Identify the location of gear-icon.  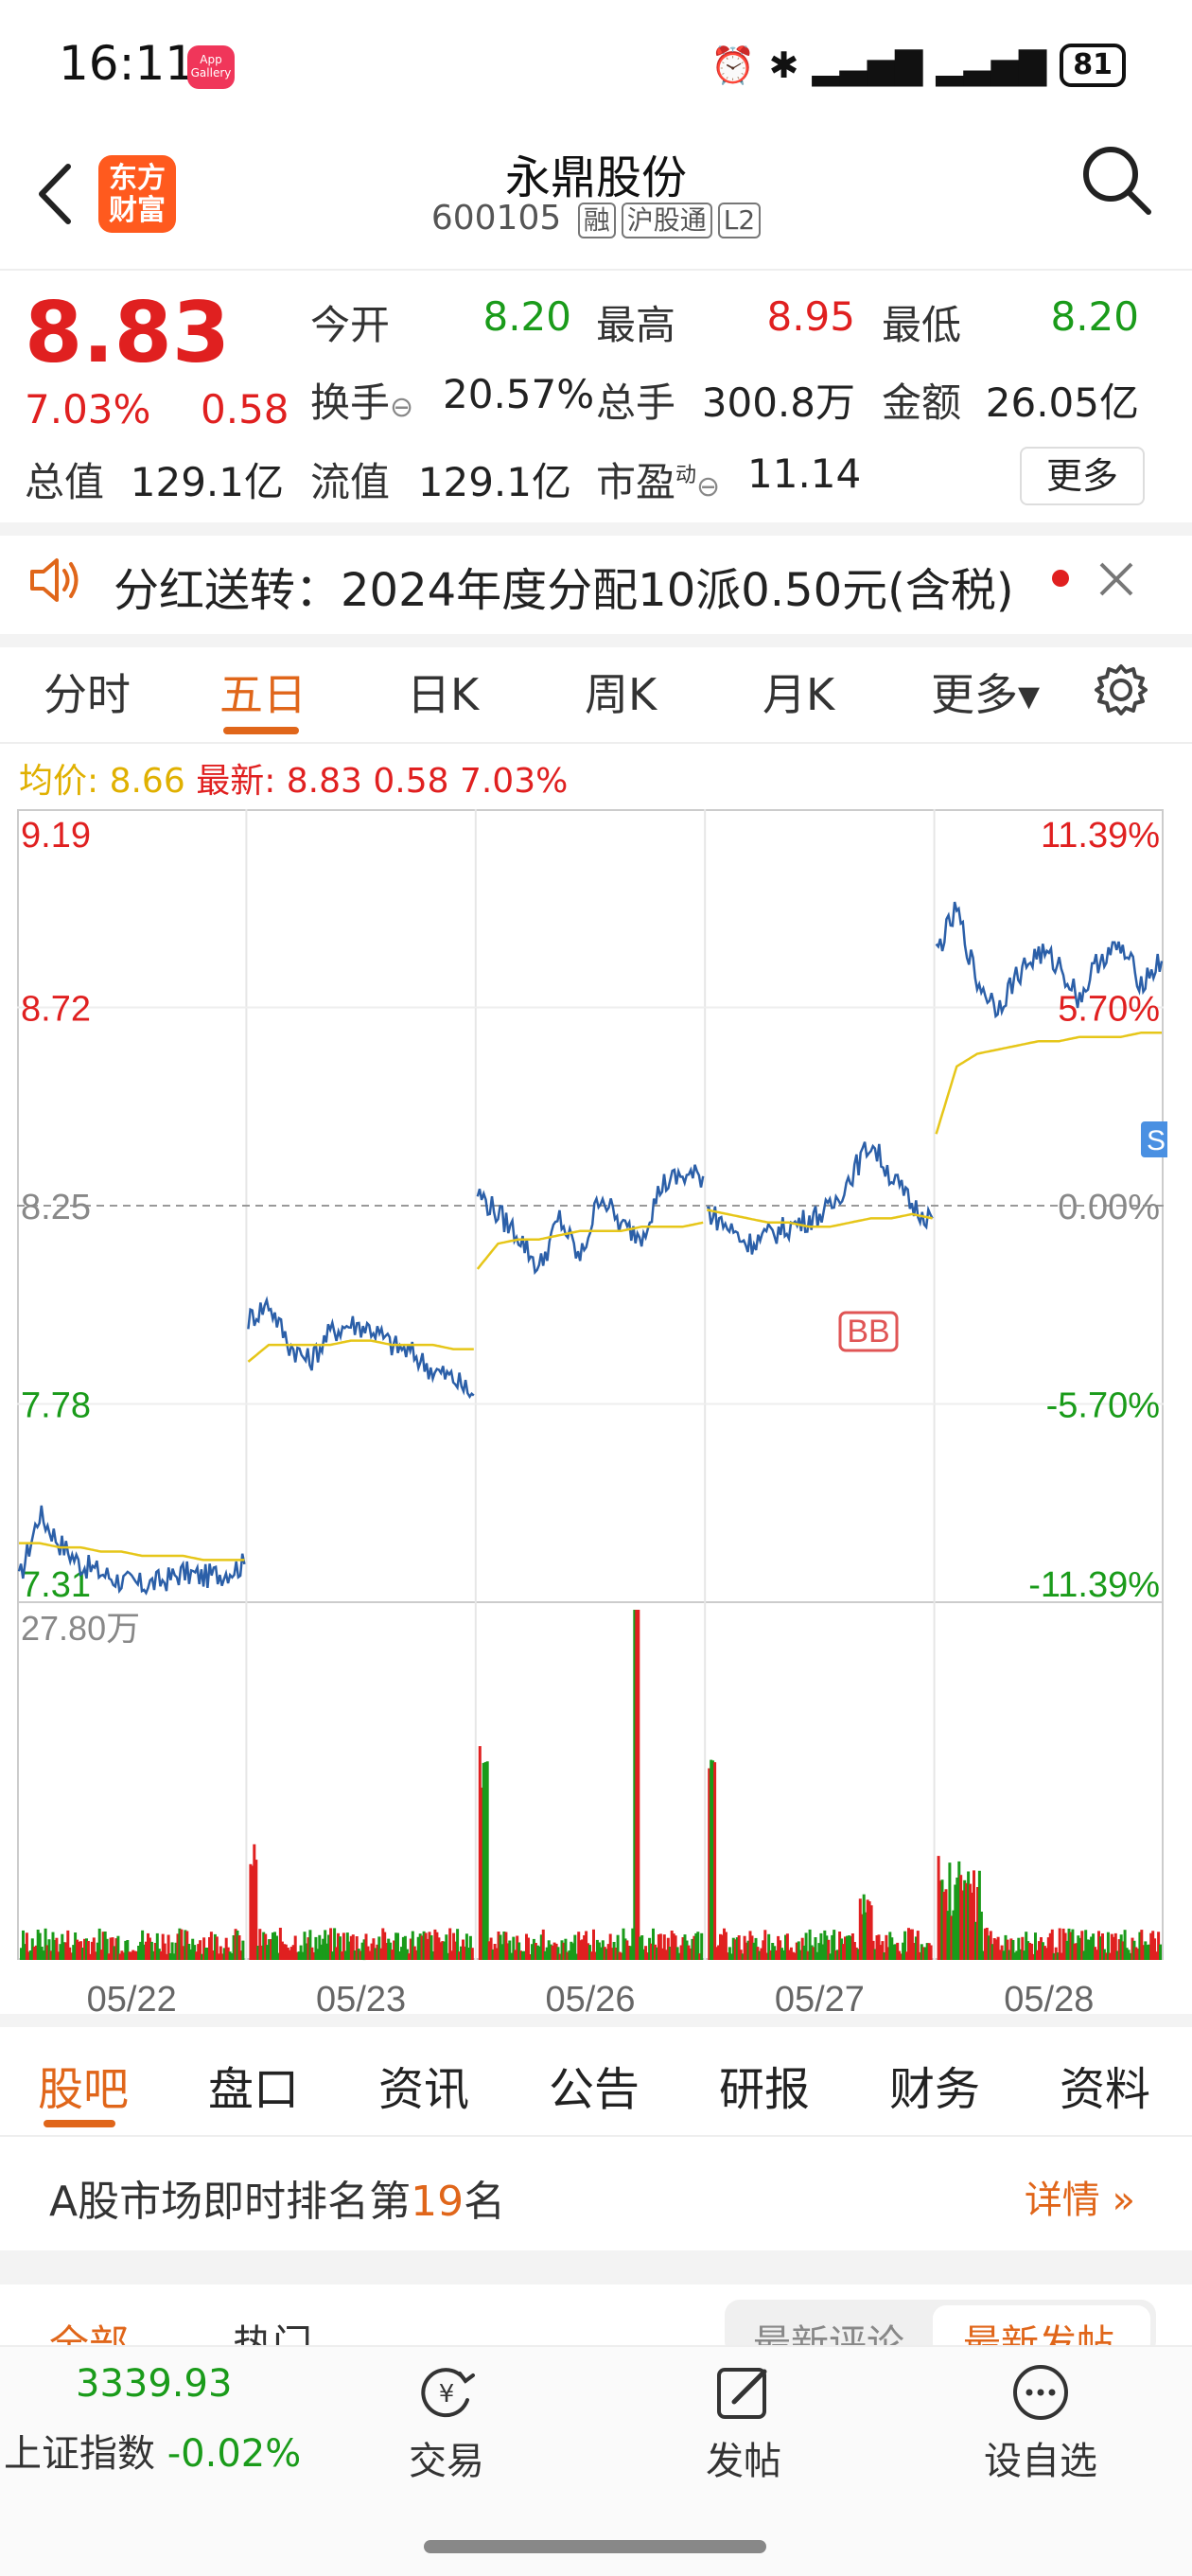
(1121, 689).